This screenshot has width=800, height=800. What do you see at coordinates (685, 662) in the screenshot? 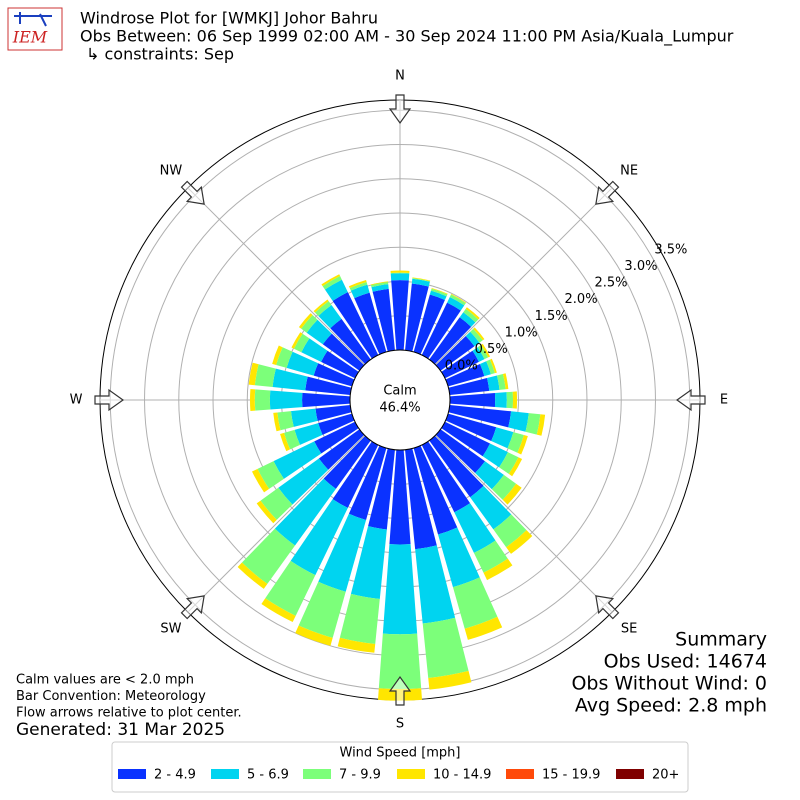
I see `summary-line: Obs Used: 14674` at bounding box center [685, 662].